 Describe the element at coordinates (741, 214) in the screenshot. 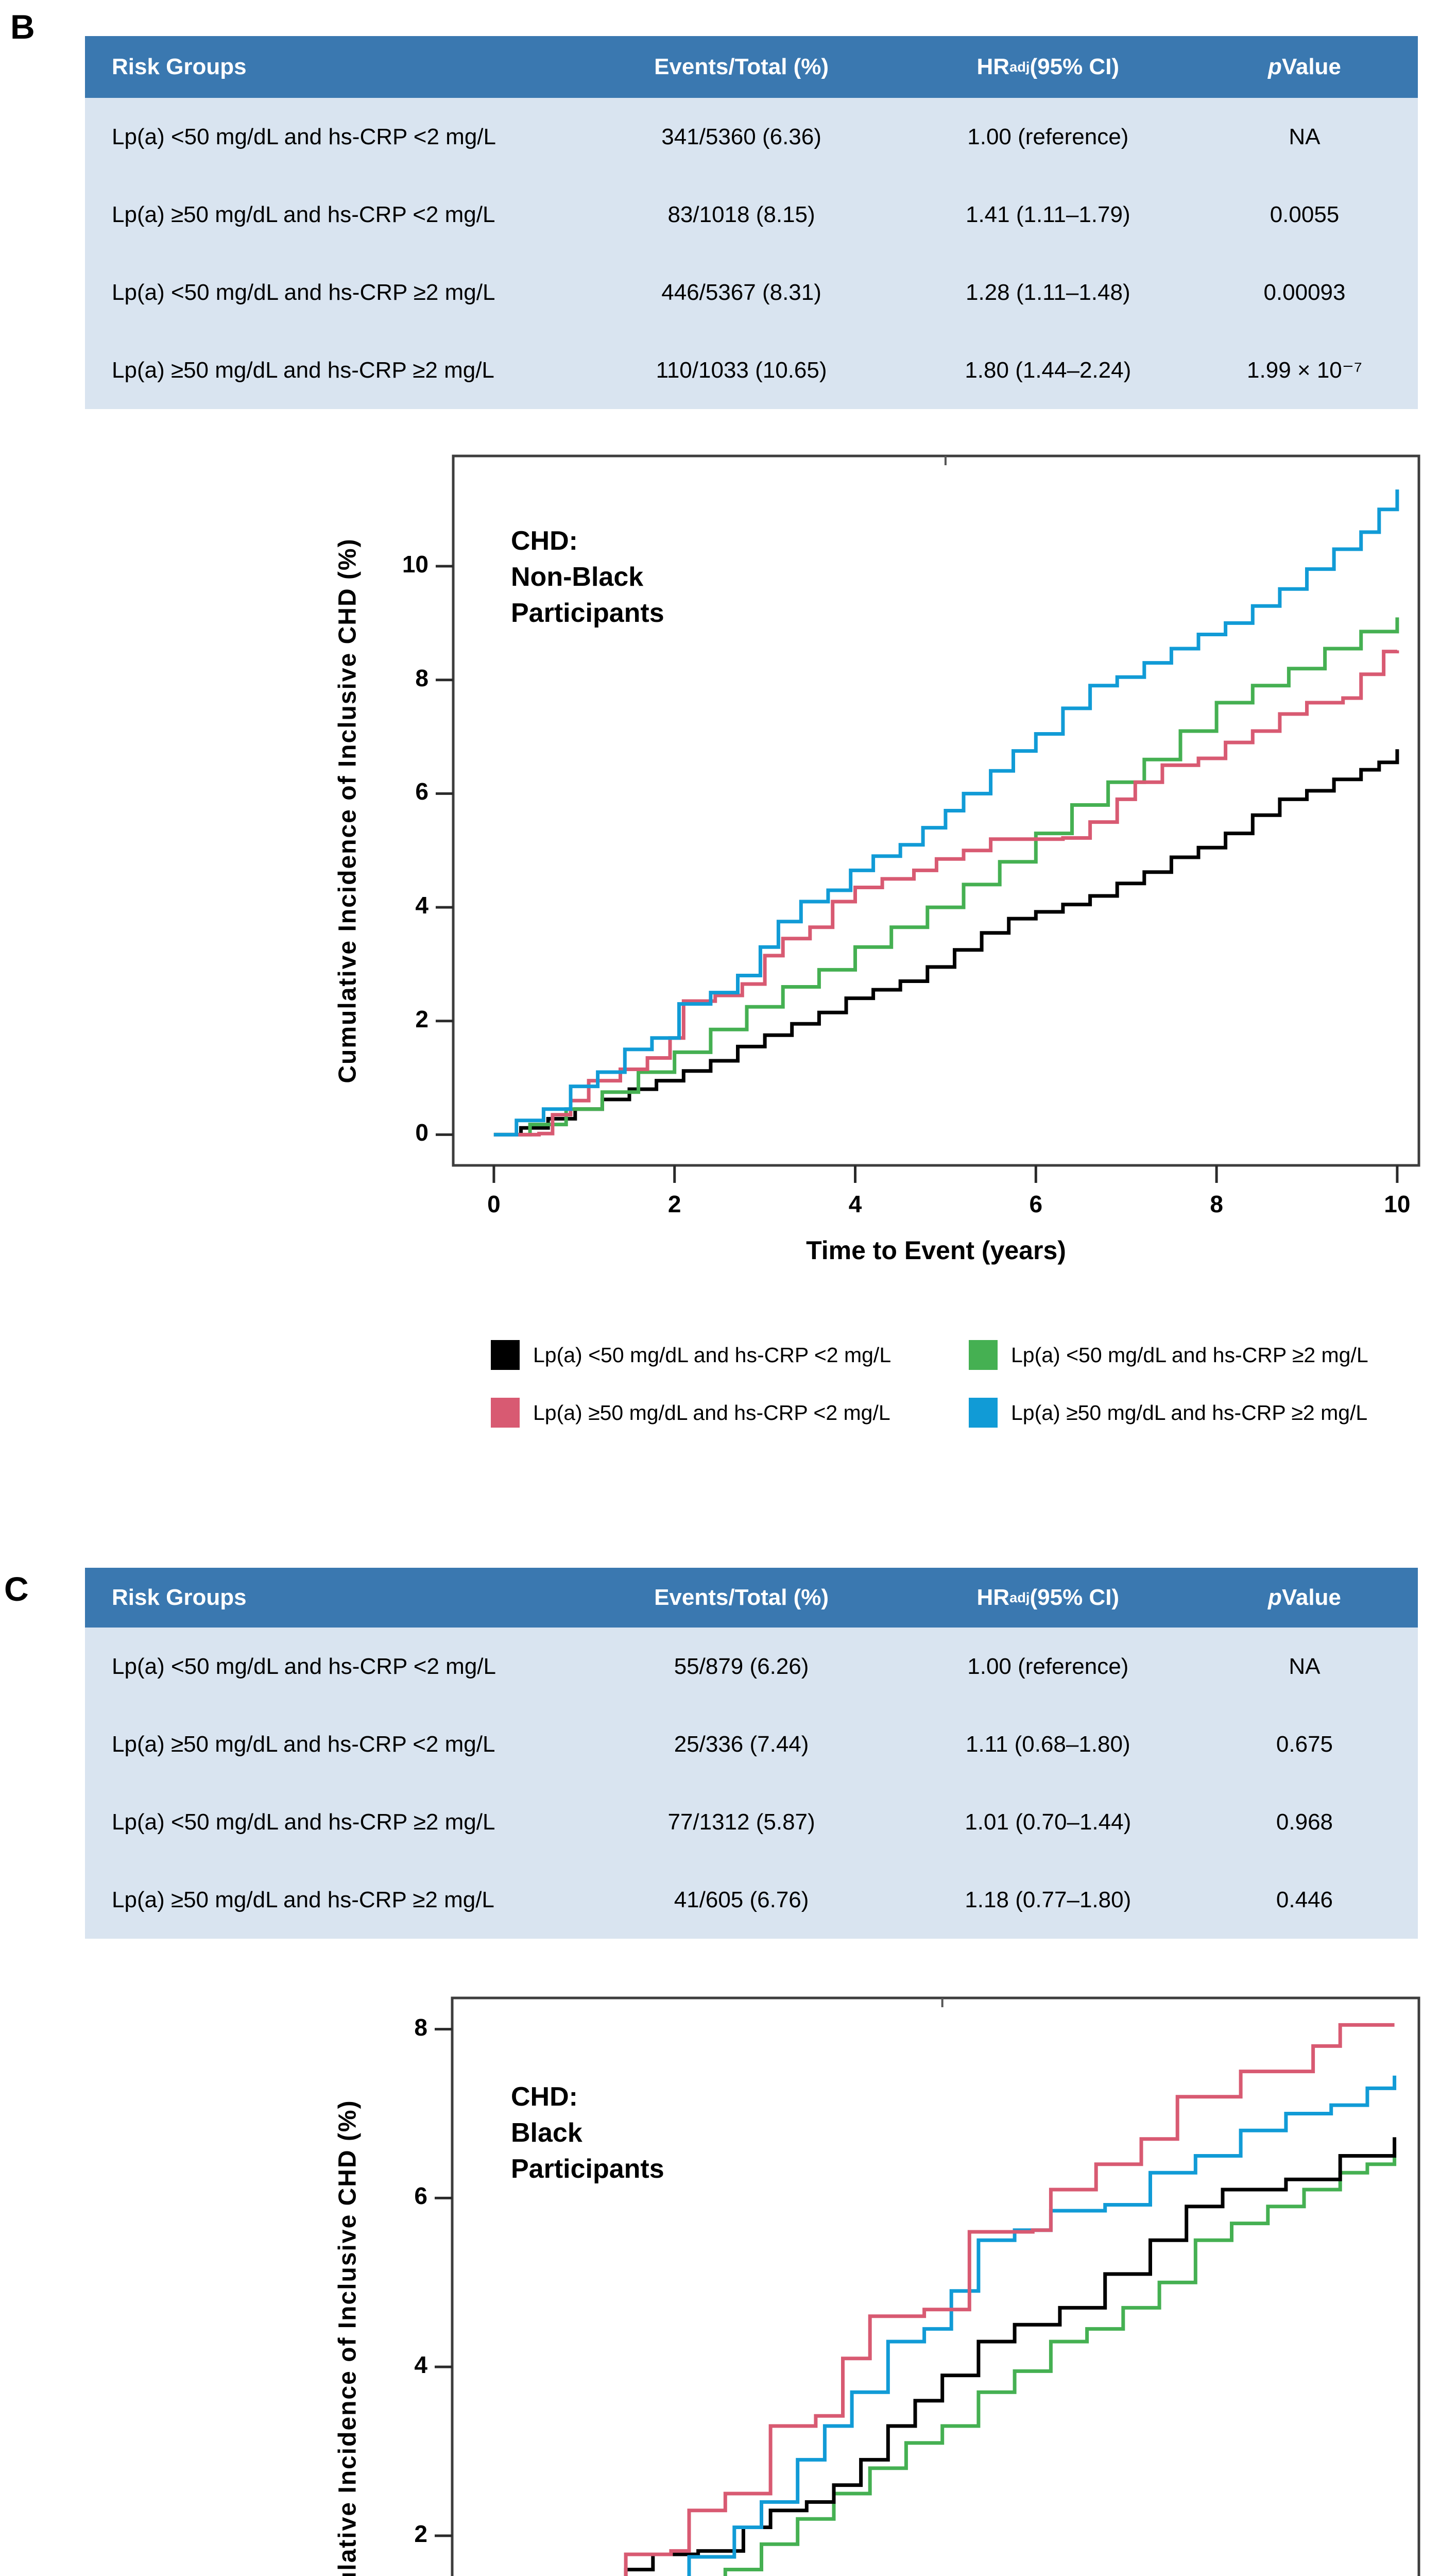

I see `events-total-cell: 83/1018 (8.15)` at that location.